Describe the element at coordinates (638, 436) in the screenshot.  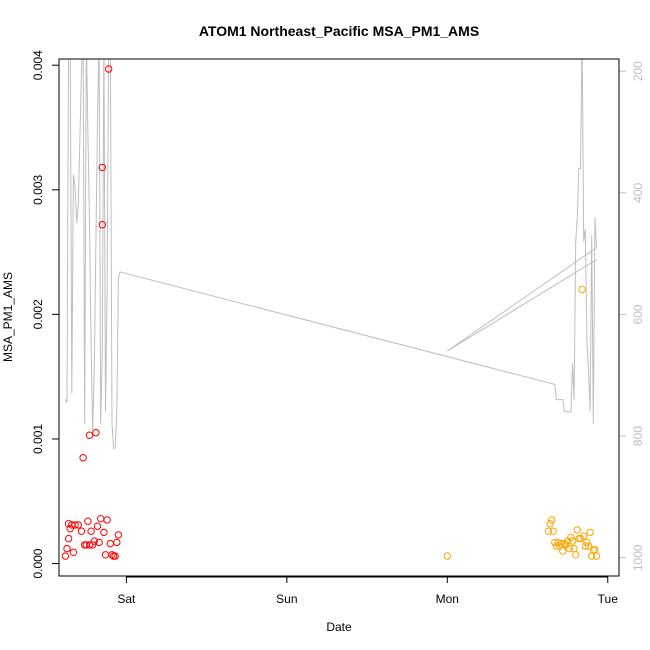
I see `secondary-y-tick-label: 800` at that location.